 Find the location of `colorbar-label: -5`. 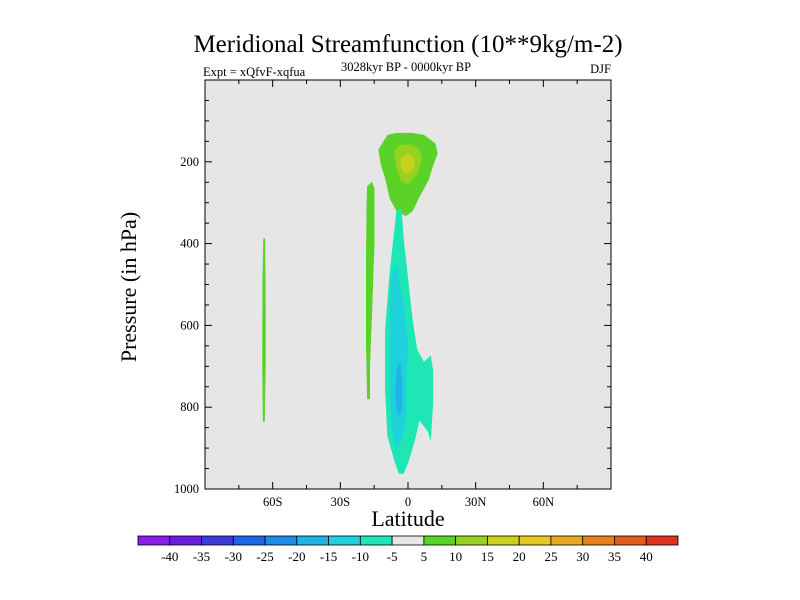

colorbar-label: -5 is located at coordinates (392, 556).